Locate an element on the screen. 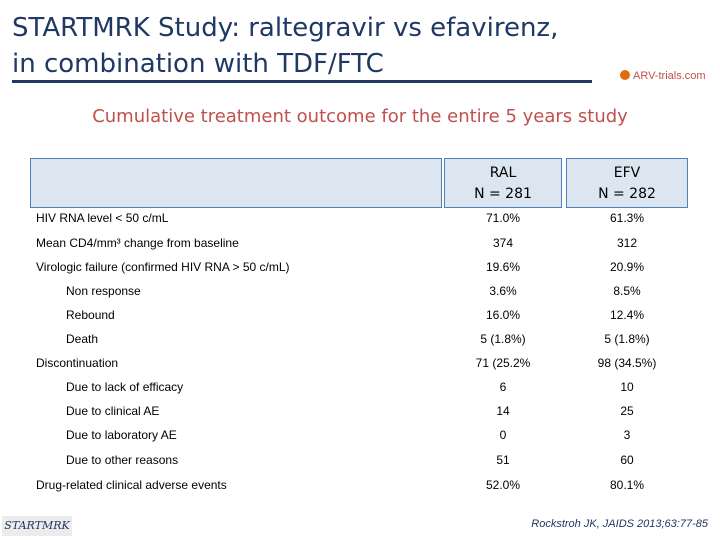 The height and width of the screenshot is (540, 720). ral-value: 52.0% is located at coordinates (503, 485).